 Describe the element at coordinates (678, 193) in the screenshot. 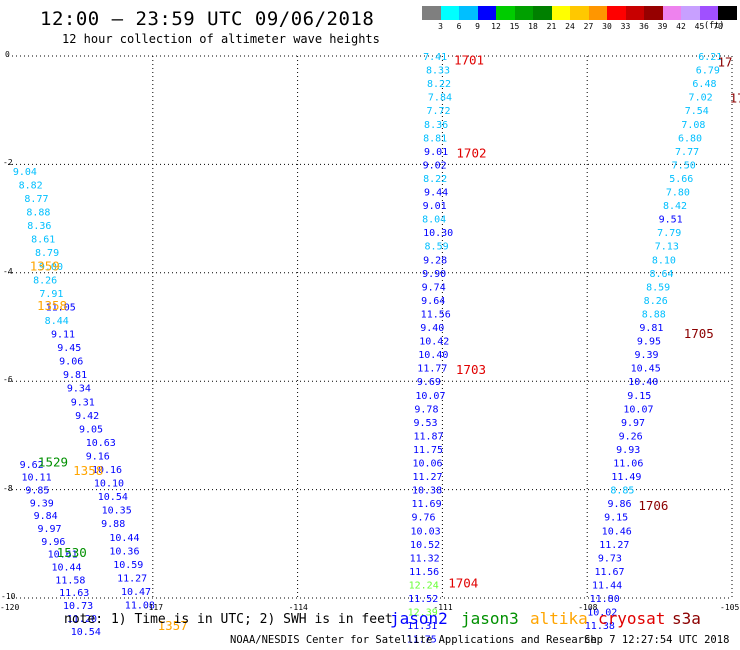

I see `wave-height-label: 7.80` at that location.